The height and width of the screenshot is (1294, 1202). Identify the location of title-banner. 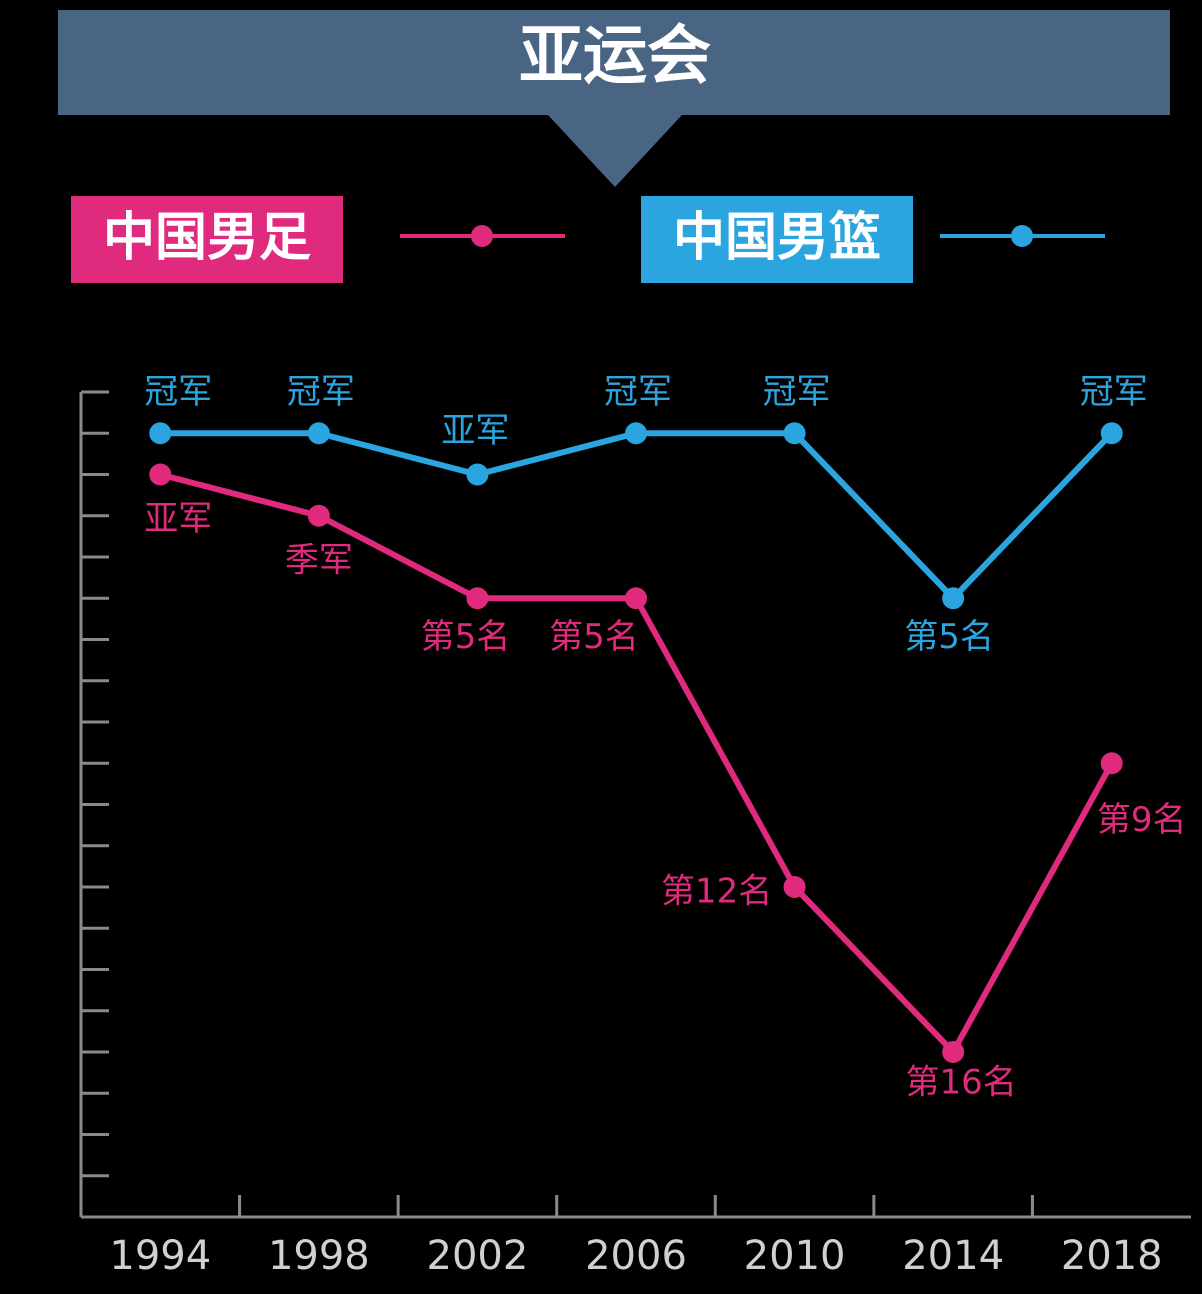
(614, 98).